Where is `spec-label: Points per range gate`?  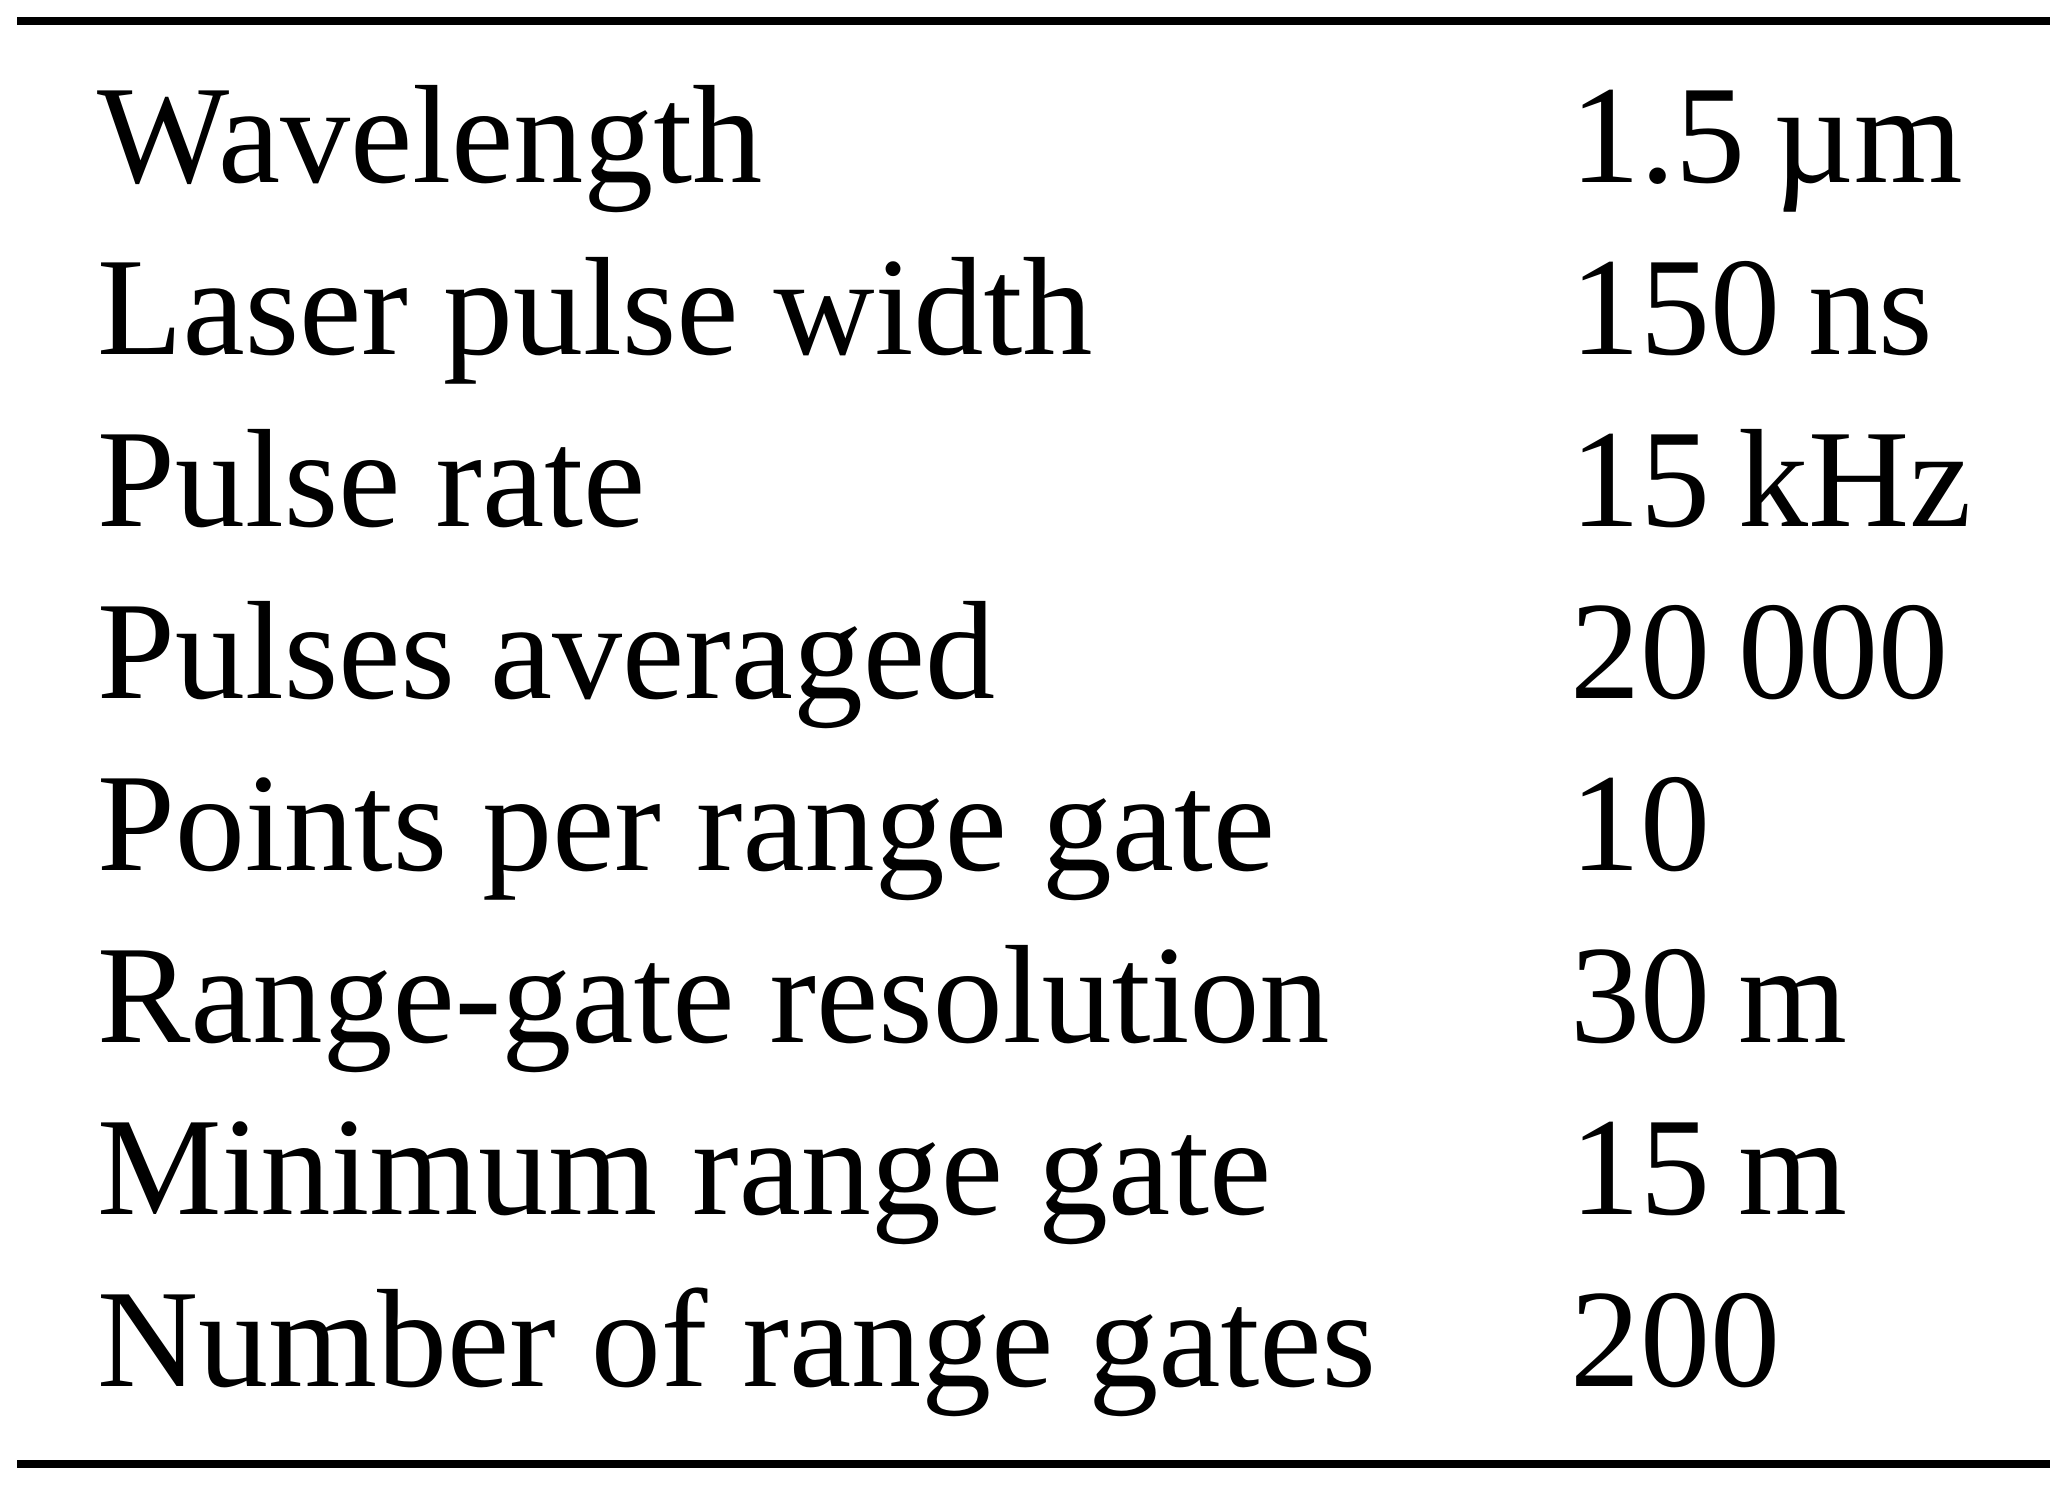
spec-label: Points per range gate is located at coordinates (686, 823).